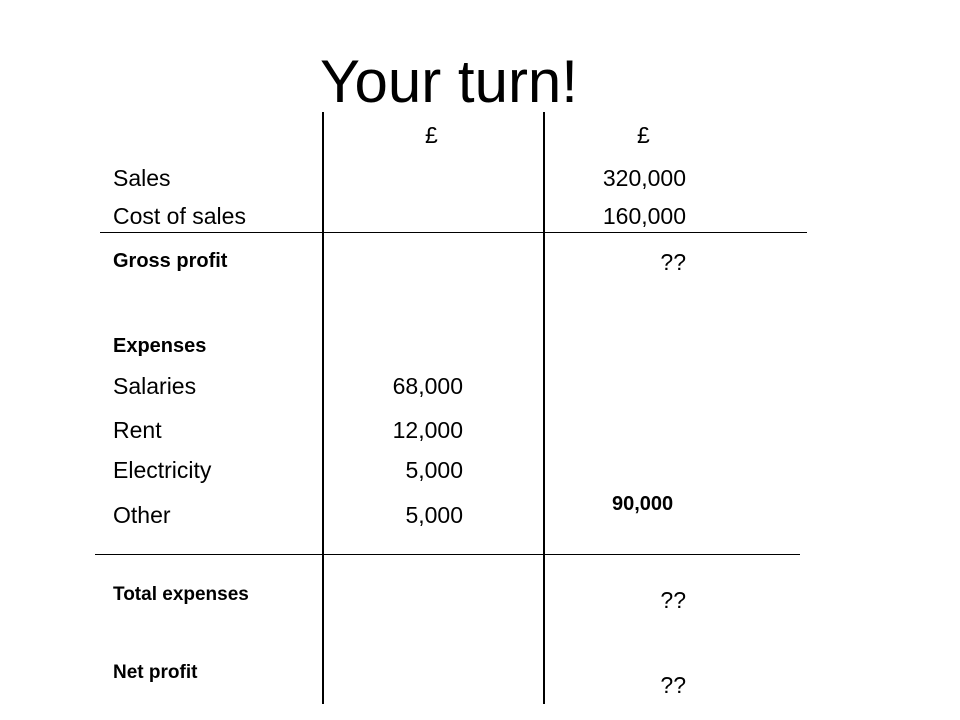 This screenshot has width=960, height=720. Describe the element at coordinates (179, 216) in the screenshot. I see `cost-of-sales-label: Cost of sales` at that location.